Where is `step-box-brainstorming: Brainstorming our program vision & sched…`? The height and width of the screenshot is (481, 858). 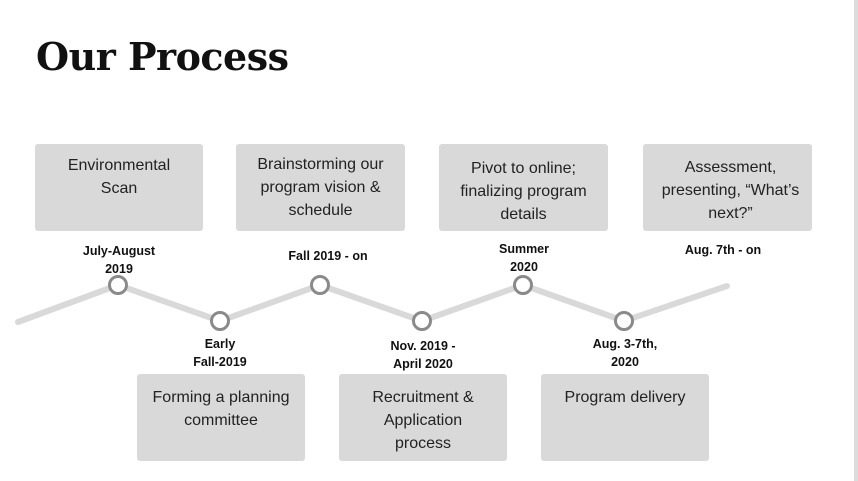 step-box-brainstorming: Brainstorming our program vision & sched… is located at coordinates (320, 187).